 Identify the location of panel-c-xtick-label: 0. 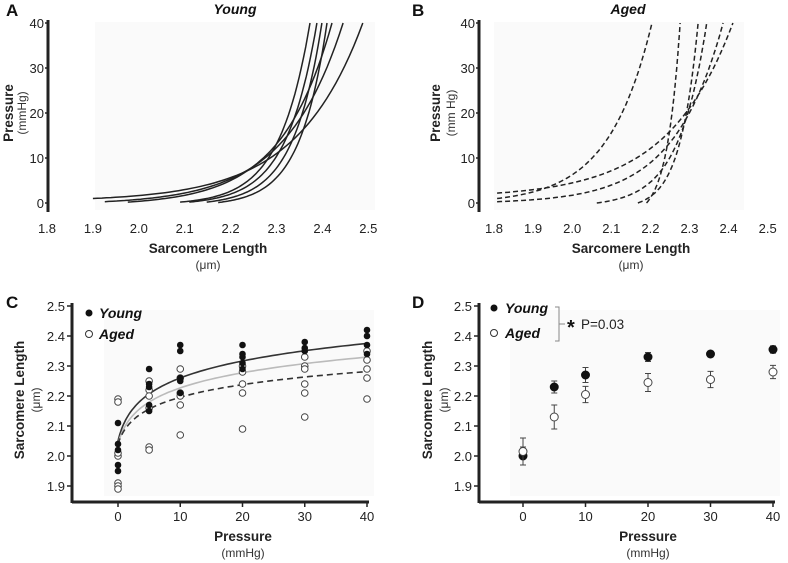
(117, 516).